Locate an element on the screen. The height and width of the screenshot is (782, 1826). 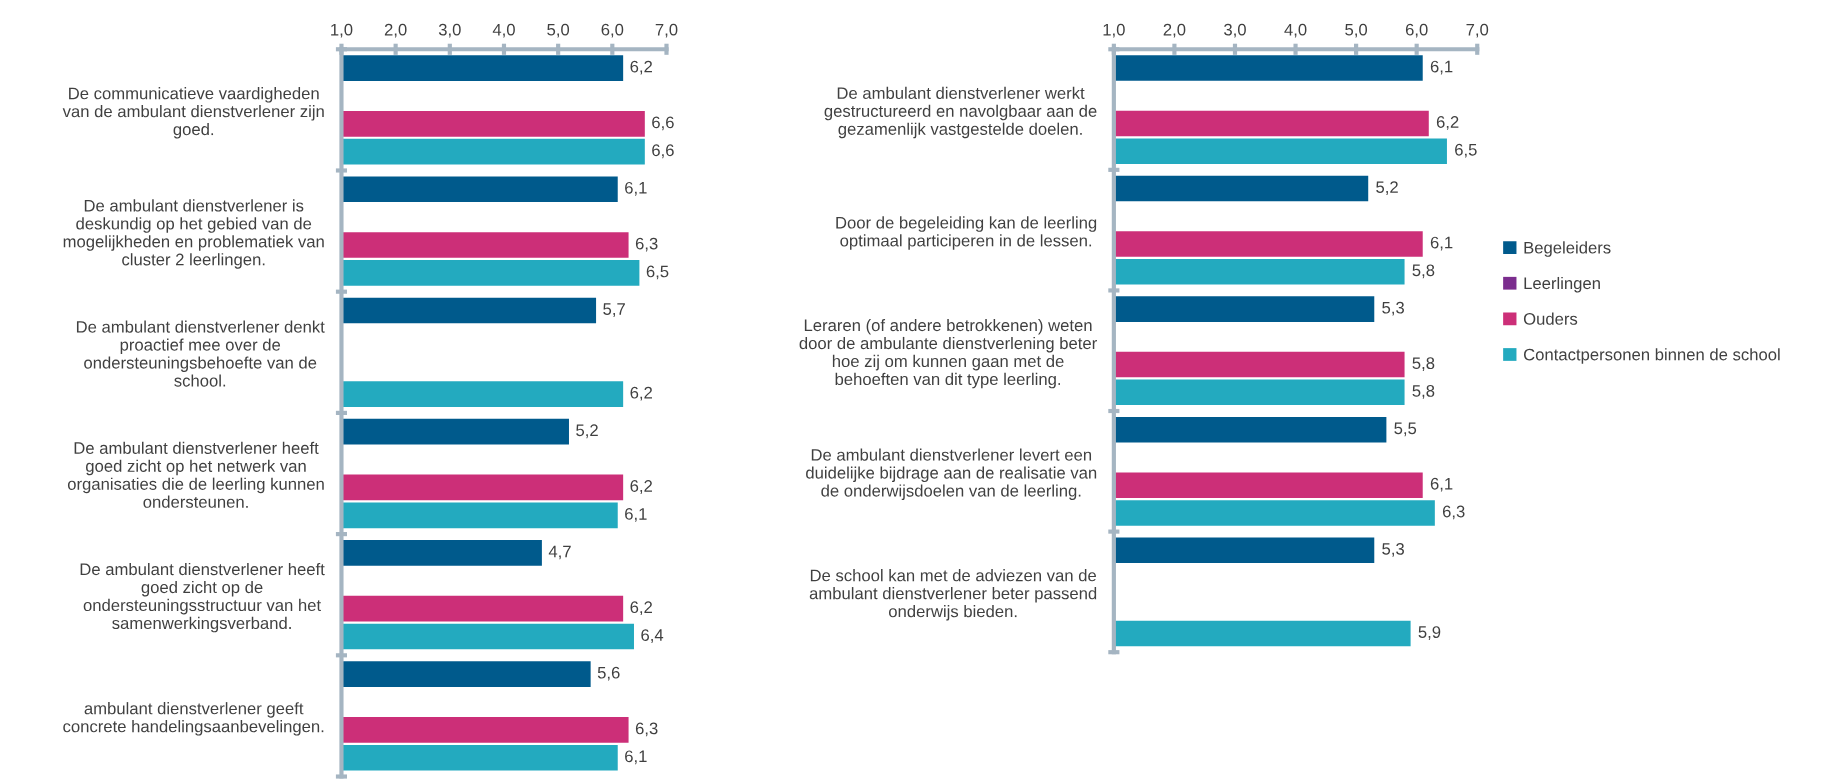
y-tick-label: ambulant dienstverlener geeft concrete handelingsaanbevelingen. is located at coordinates (193, 719).